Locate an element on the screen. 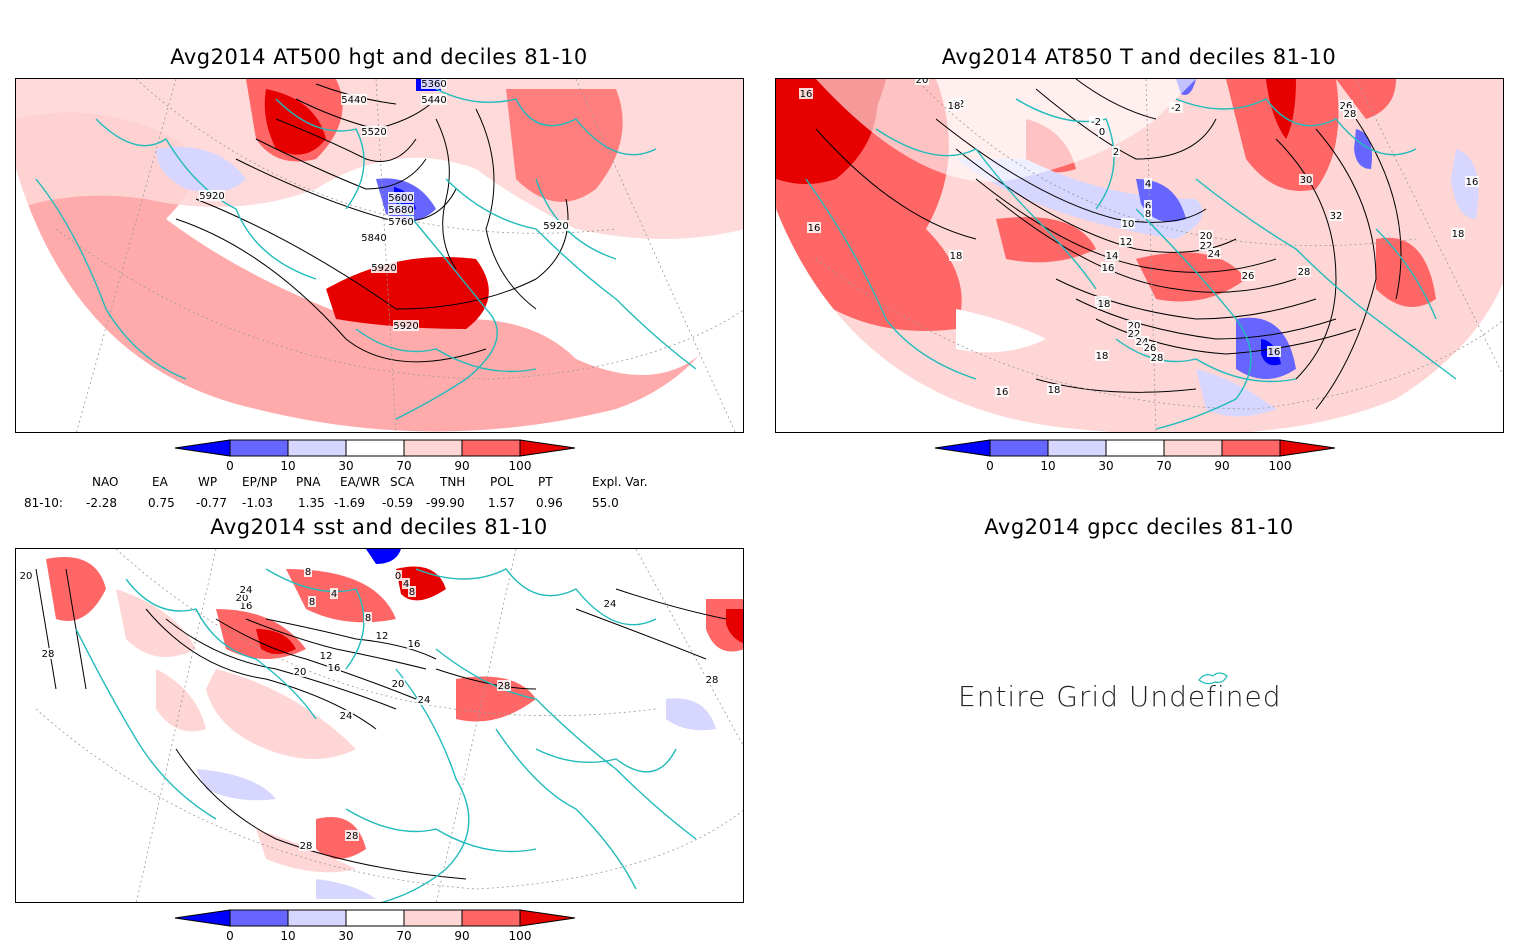 This screenshot has width=1520, height=944. index-value: 55.0 is located at coordinates (605, 503).